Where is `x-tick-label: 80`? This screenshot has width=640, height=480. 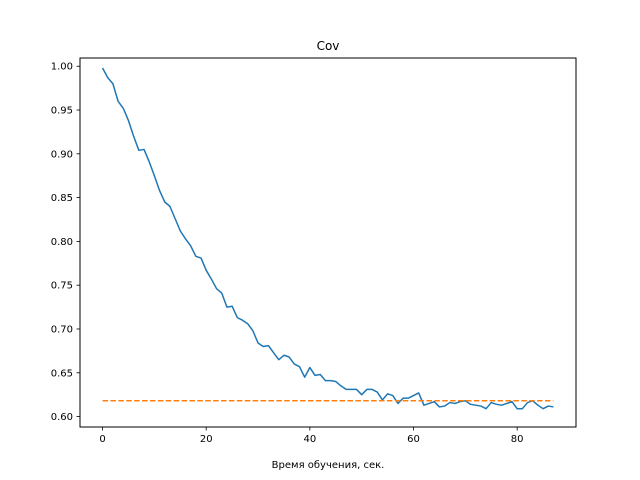 x-tick-label: 80 is located at coordinates (517, 439).